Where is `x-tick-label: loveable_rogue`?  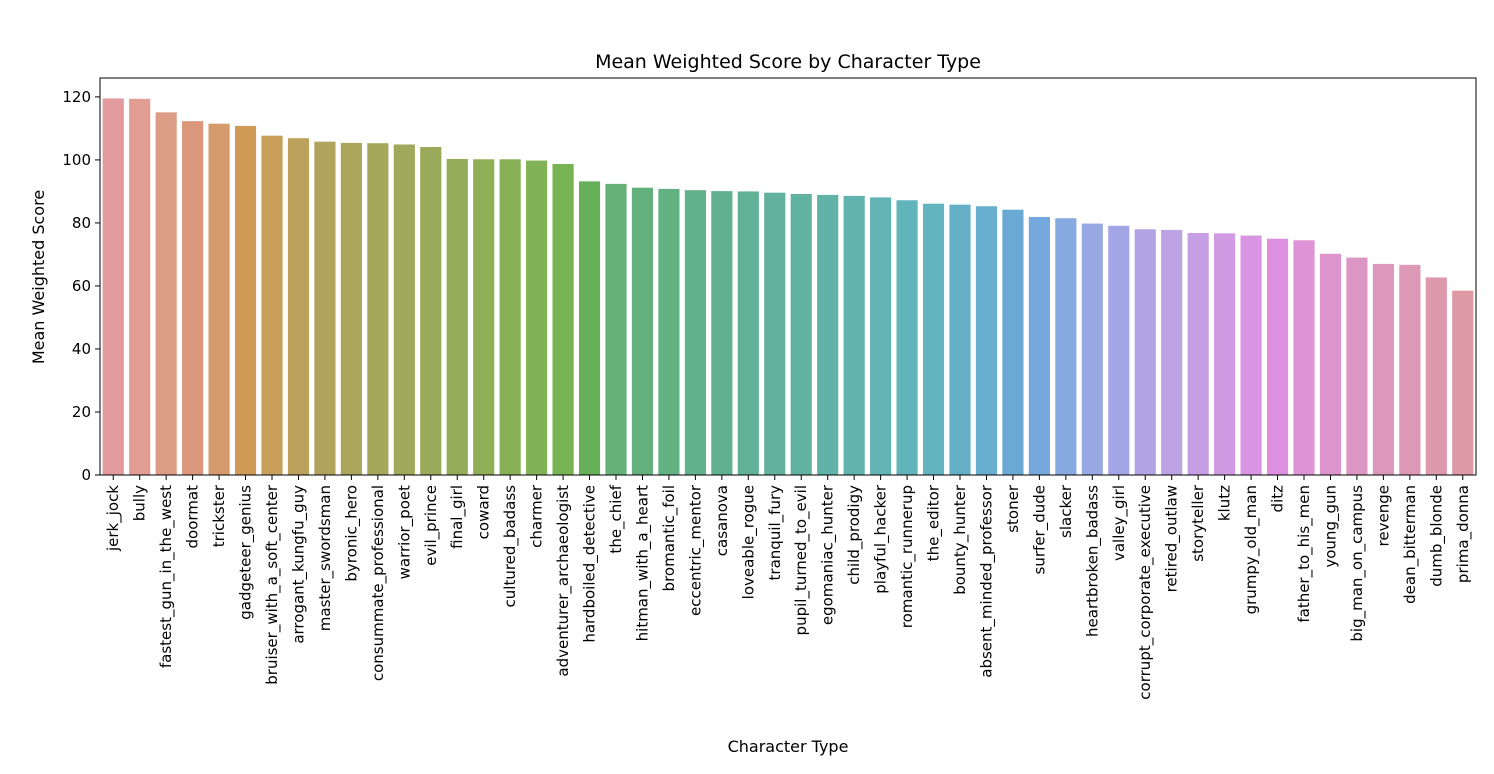
x-tick-label: loveable_rogue is located at coordinates (748, 542).